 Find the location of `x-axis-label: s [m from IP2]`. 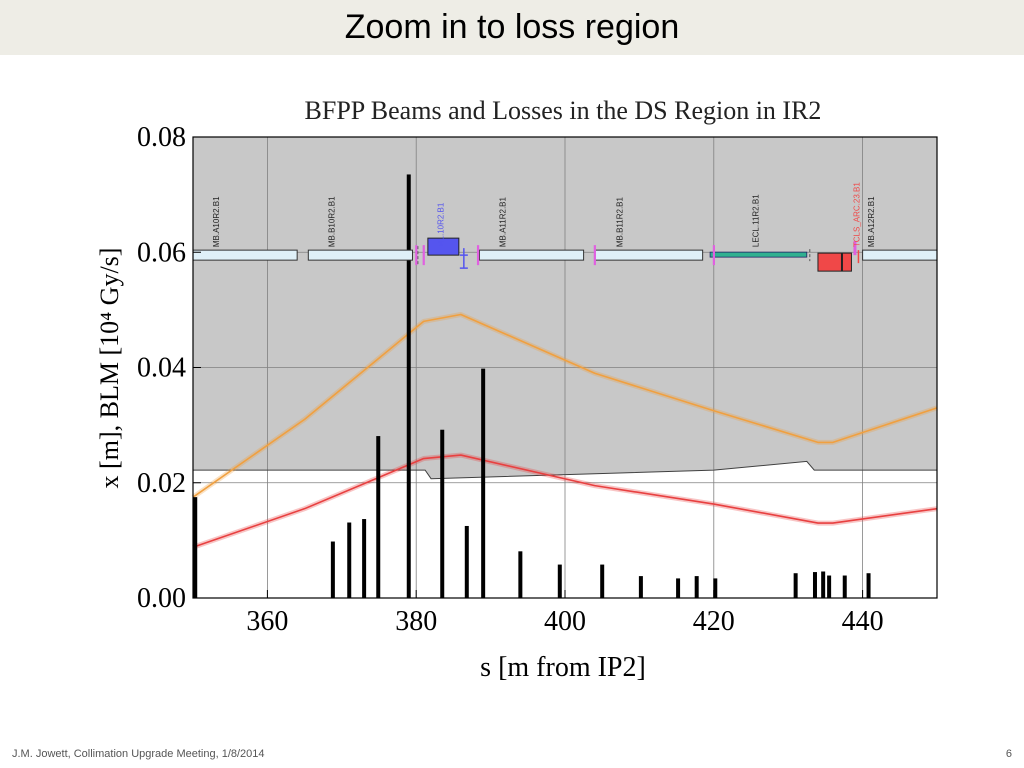

x-axis-label: s [m from IP2] is located at coordinates (563, 667).